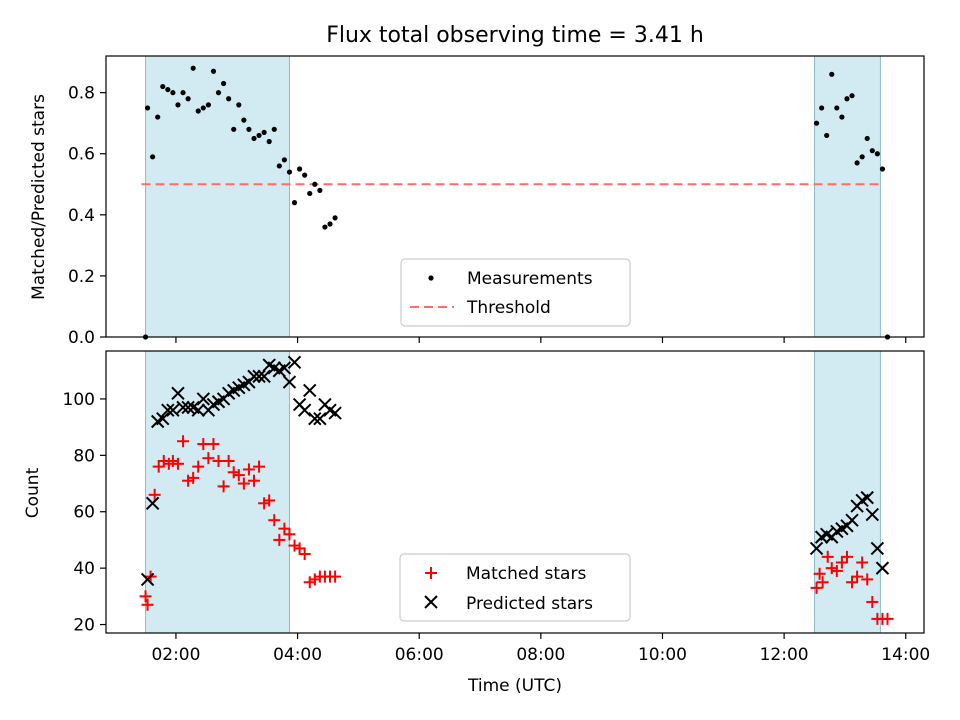 Image resolution: width=960 pixels, height=720 pixels. Describe the element at coordinates (514, 686) in the screenshot. I see `x-axis-label: Time (UTC)` at that location.